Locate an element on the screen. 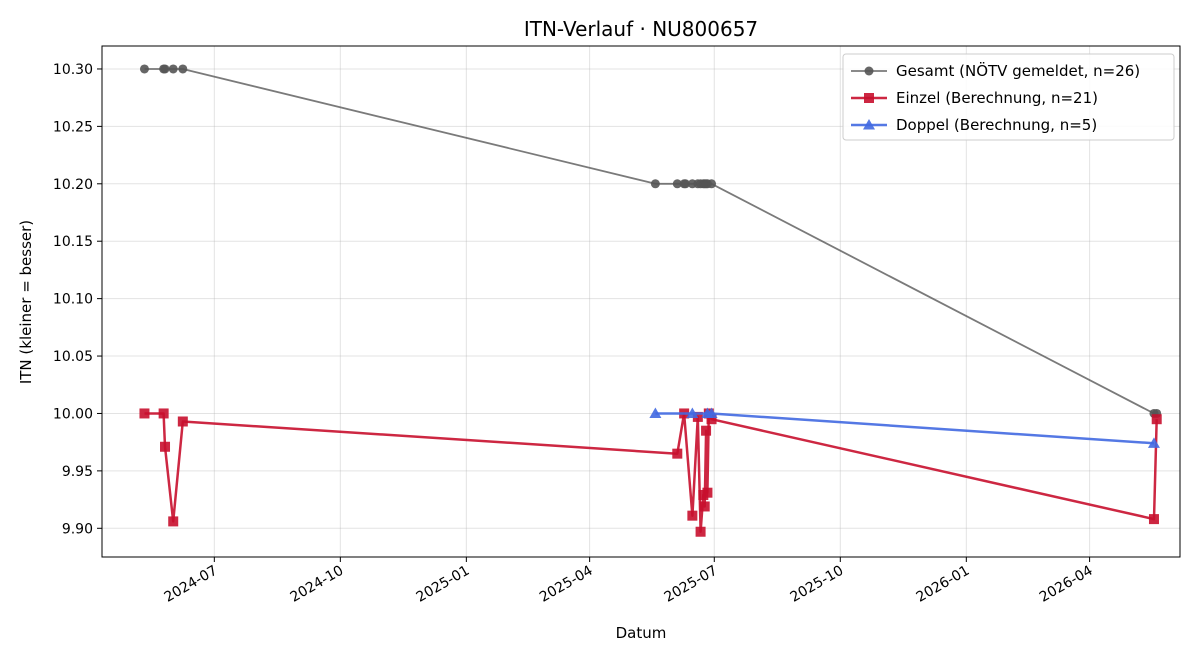 This screenshot has height=664, width=1200. y-tick-label: 9.90 is located at coordinates (77, 529).